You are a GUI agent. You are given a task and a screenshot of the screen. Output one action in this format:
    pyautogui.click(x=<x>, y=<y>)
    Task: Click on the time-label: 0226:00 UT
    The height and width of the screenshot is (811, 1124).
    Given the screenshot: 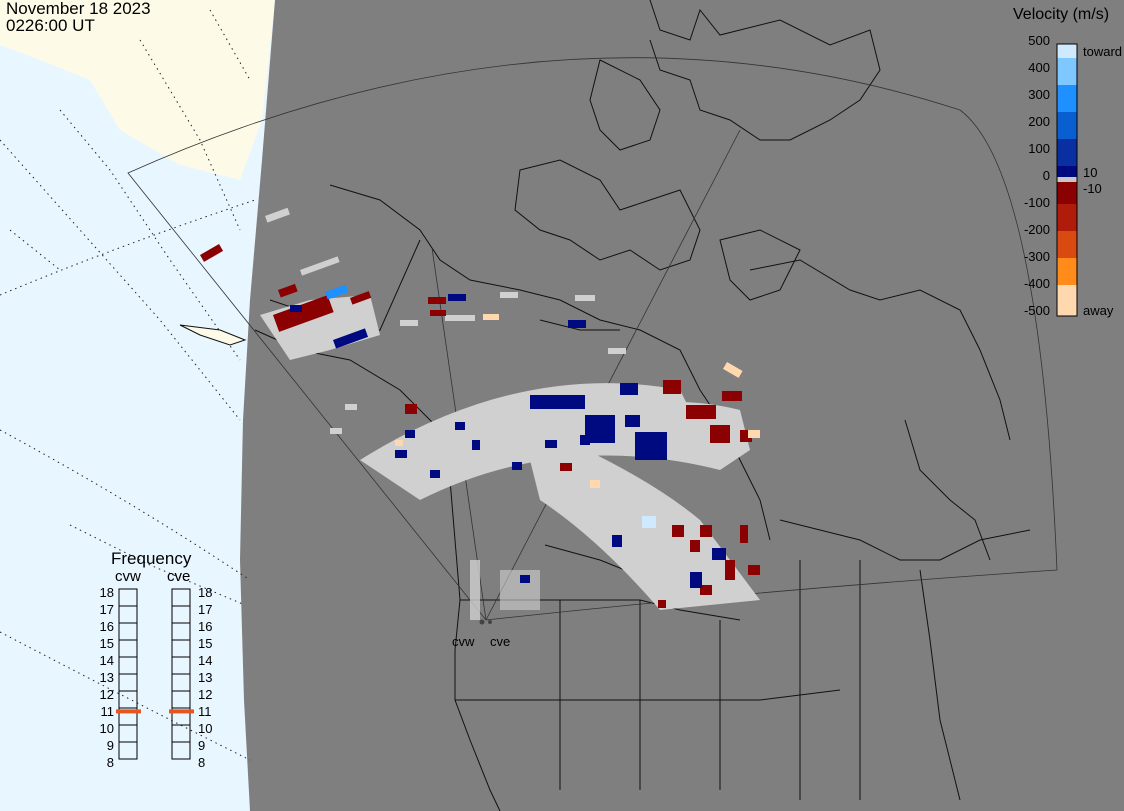 What is the action you would take?
    pyautogui.click(x=50, y=25)
    